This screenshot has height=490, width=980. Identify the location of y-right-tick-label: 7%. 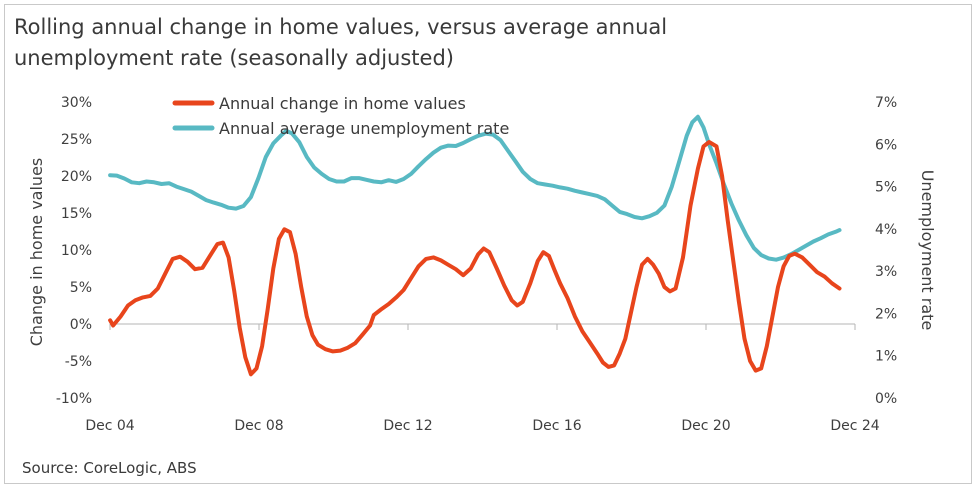
(886, 103).